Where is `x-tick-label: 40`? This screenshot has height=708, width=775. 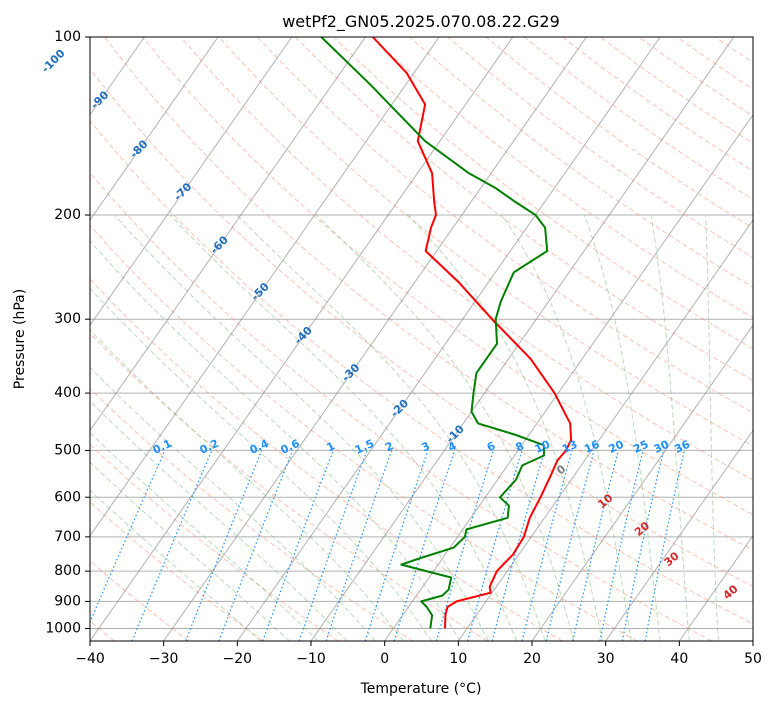
x-tick-label: 40 is located at coordinates (679, 659).